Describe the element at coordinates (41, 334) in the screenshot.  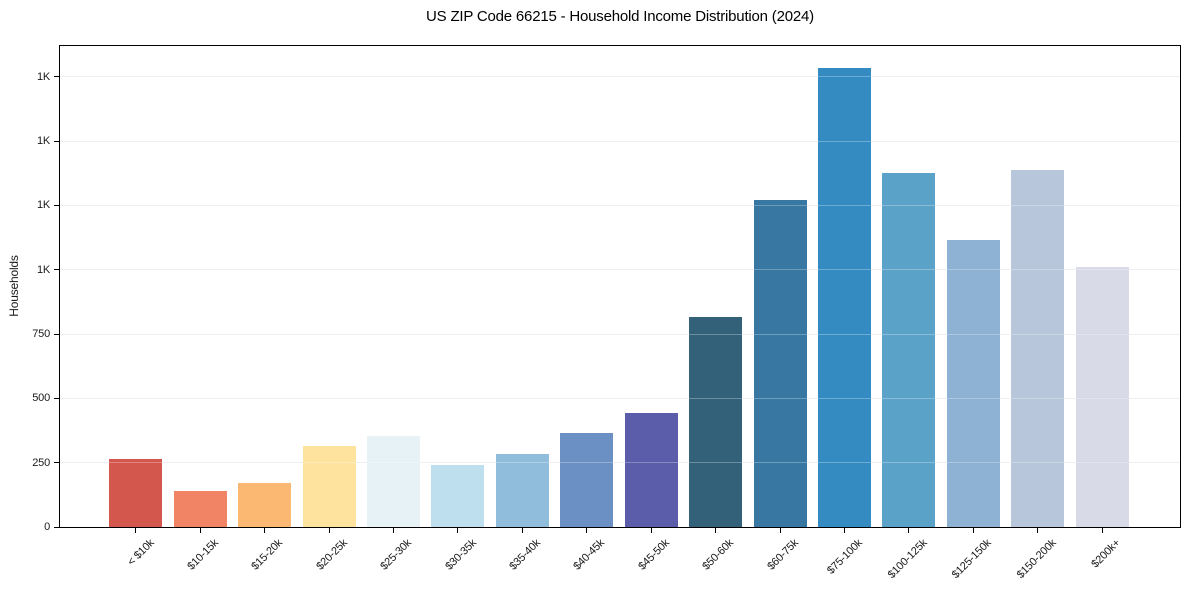
I see `y-tick-label: 750` at that location.